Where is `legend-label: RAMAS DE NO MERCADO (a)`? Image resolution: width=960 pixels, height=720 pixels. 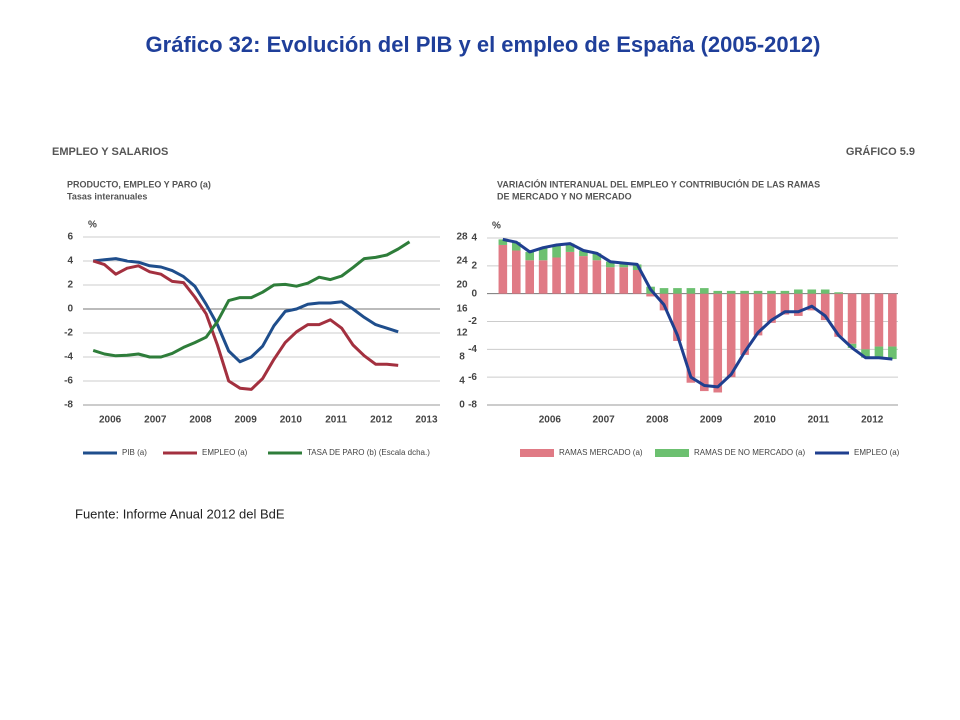 legend-label: RAMAS DE NO MERCADO (a) is located at coordinates (749, 452).